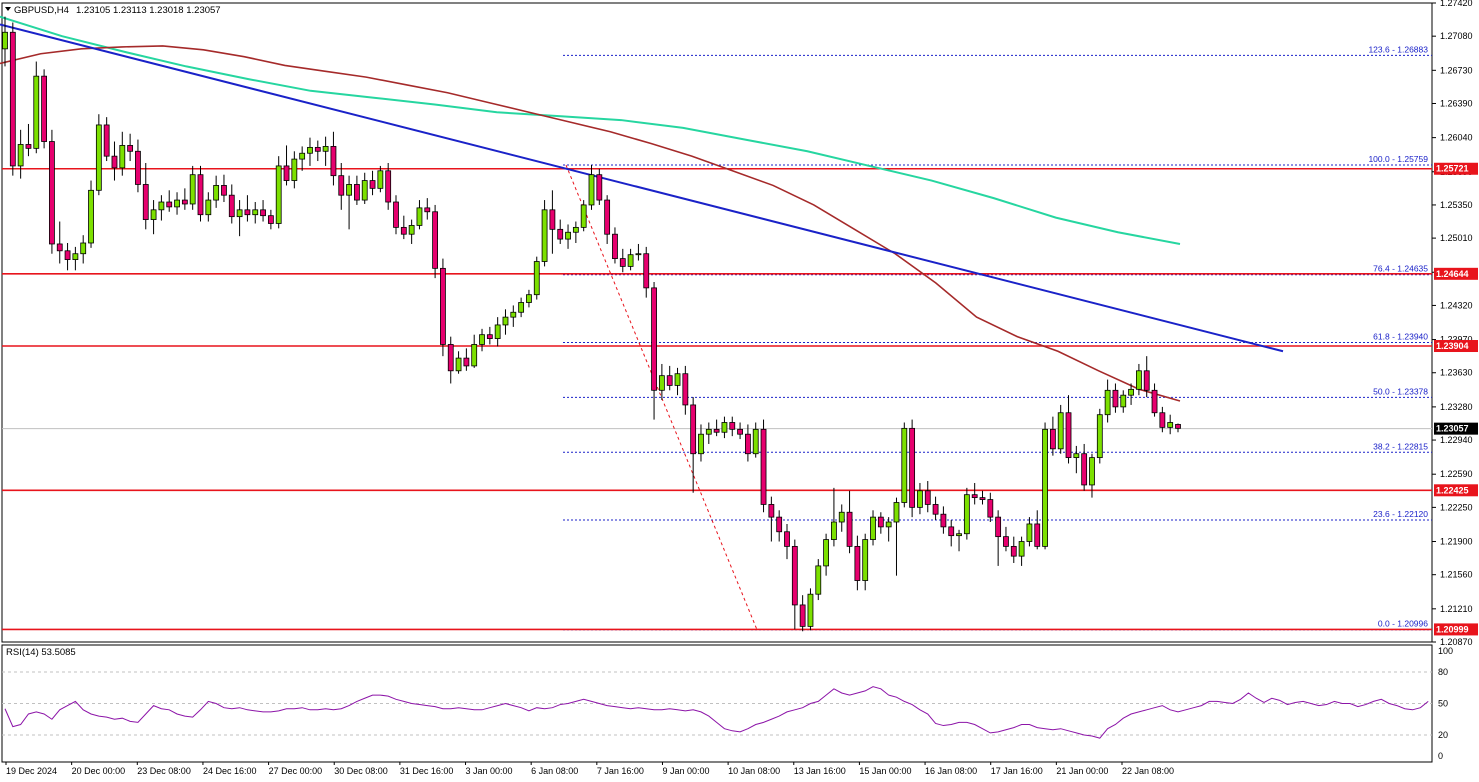  What do you see at coordinates (716, 712) in the screenshot?
I see `rsi-line` at bounding box center [716, 712].